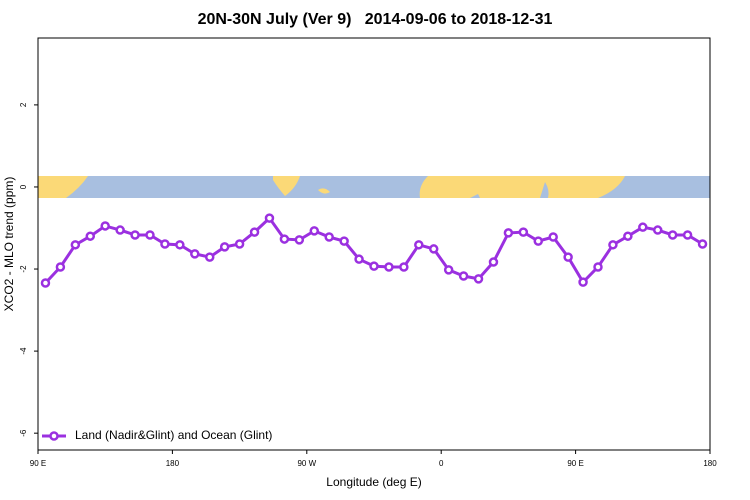 The width and height of the screenshot is (750, 500). I want to click on series-line, so click(374, 250).